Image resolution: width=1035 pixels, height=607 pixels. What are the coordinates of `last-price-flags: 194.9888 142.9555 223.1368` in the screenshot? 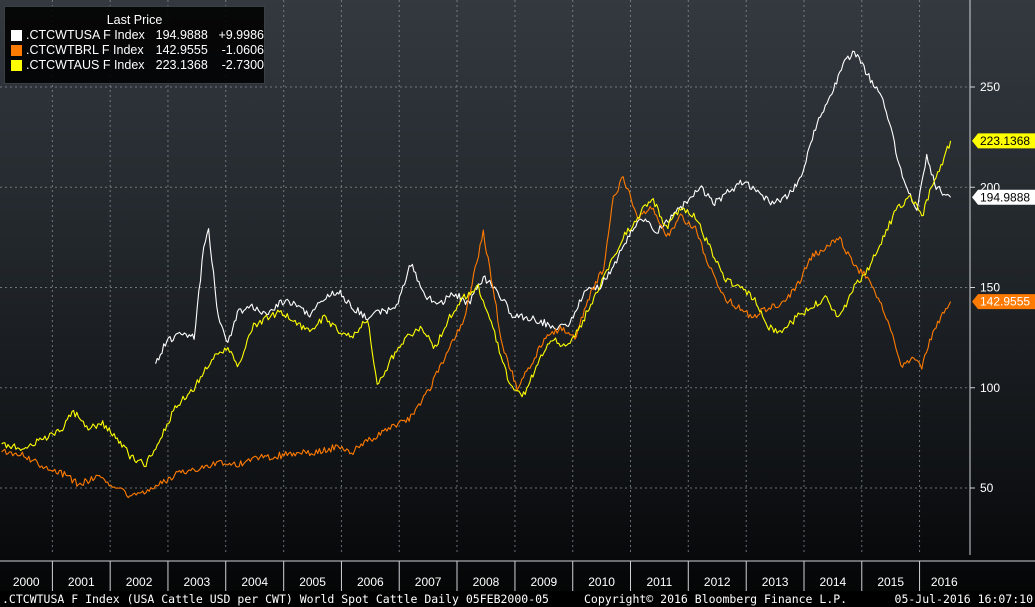 It's located at (1003, 221).